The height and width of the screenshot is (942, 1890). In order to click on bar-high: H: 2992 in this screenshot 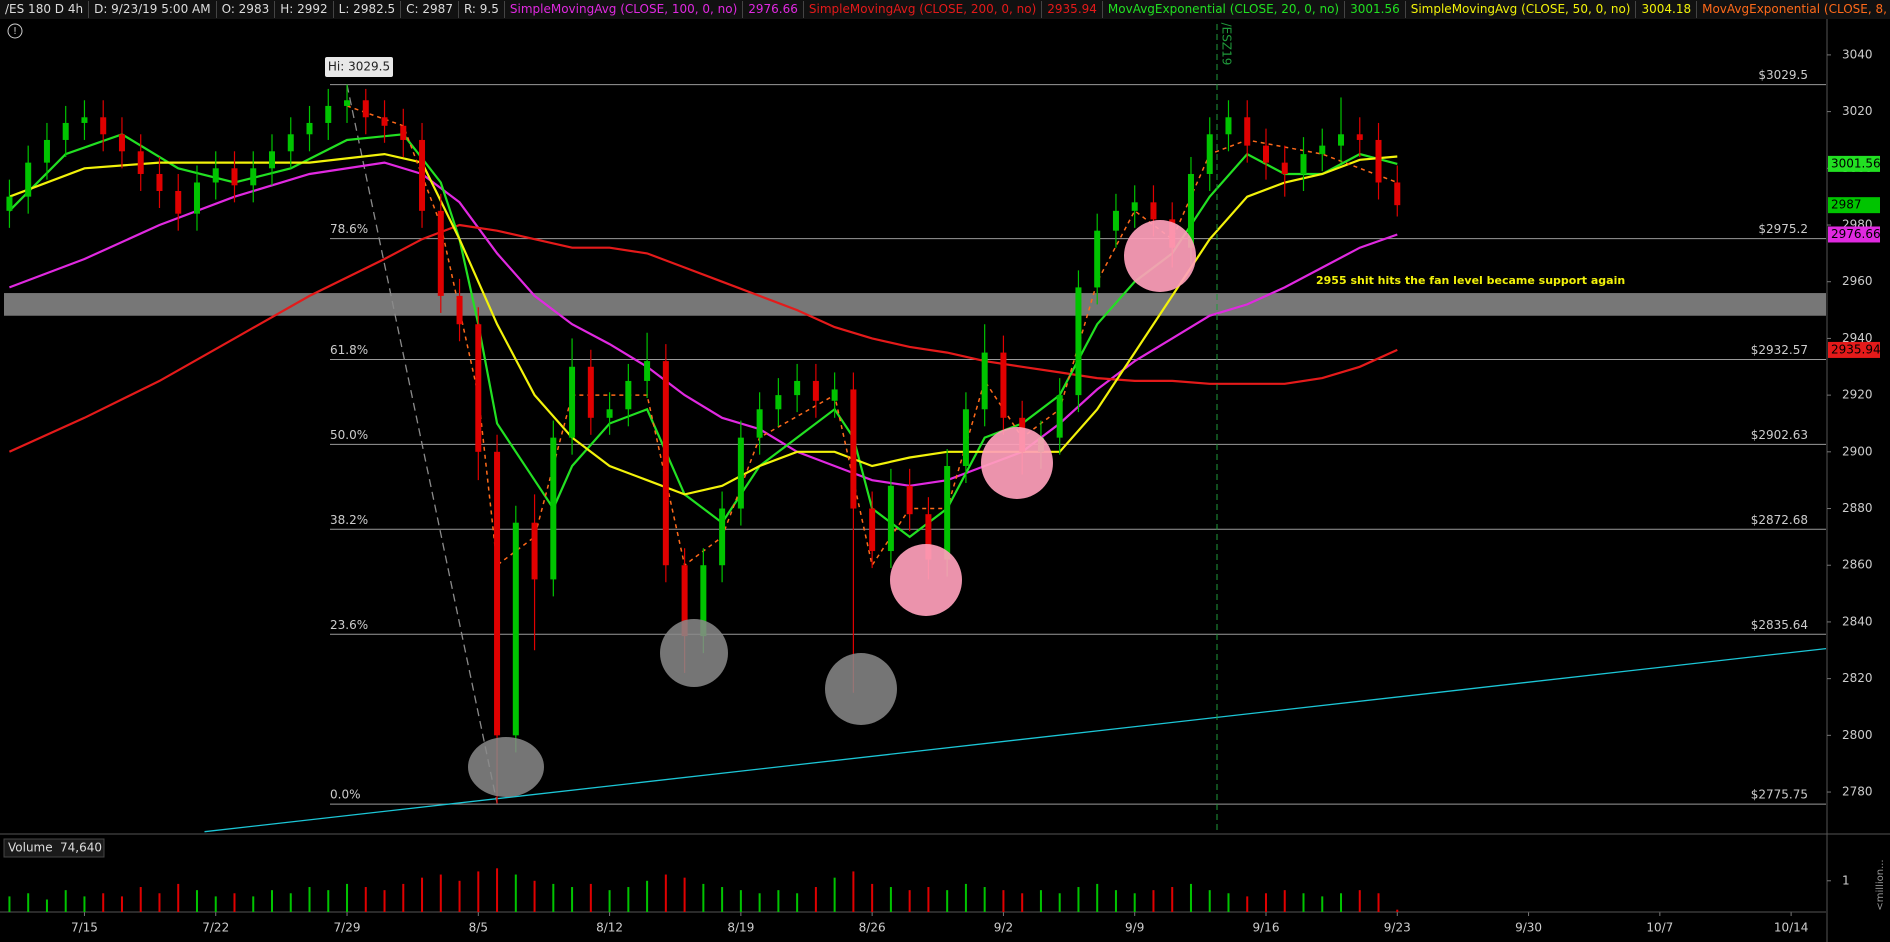, I will do `click(304, 9)`.